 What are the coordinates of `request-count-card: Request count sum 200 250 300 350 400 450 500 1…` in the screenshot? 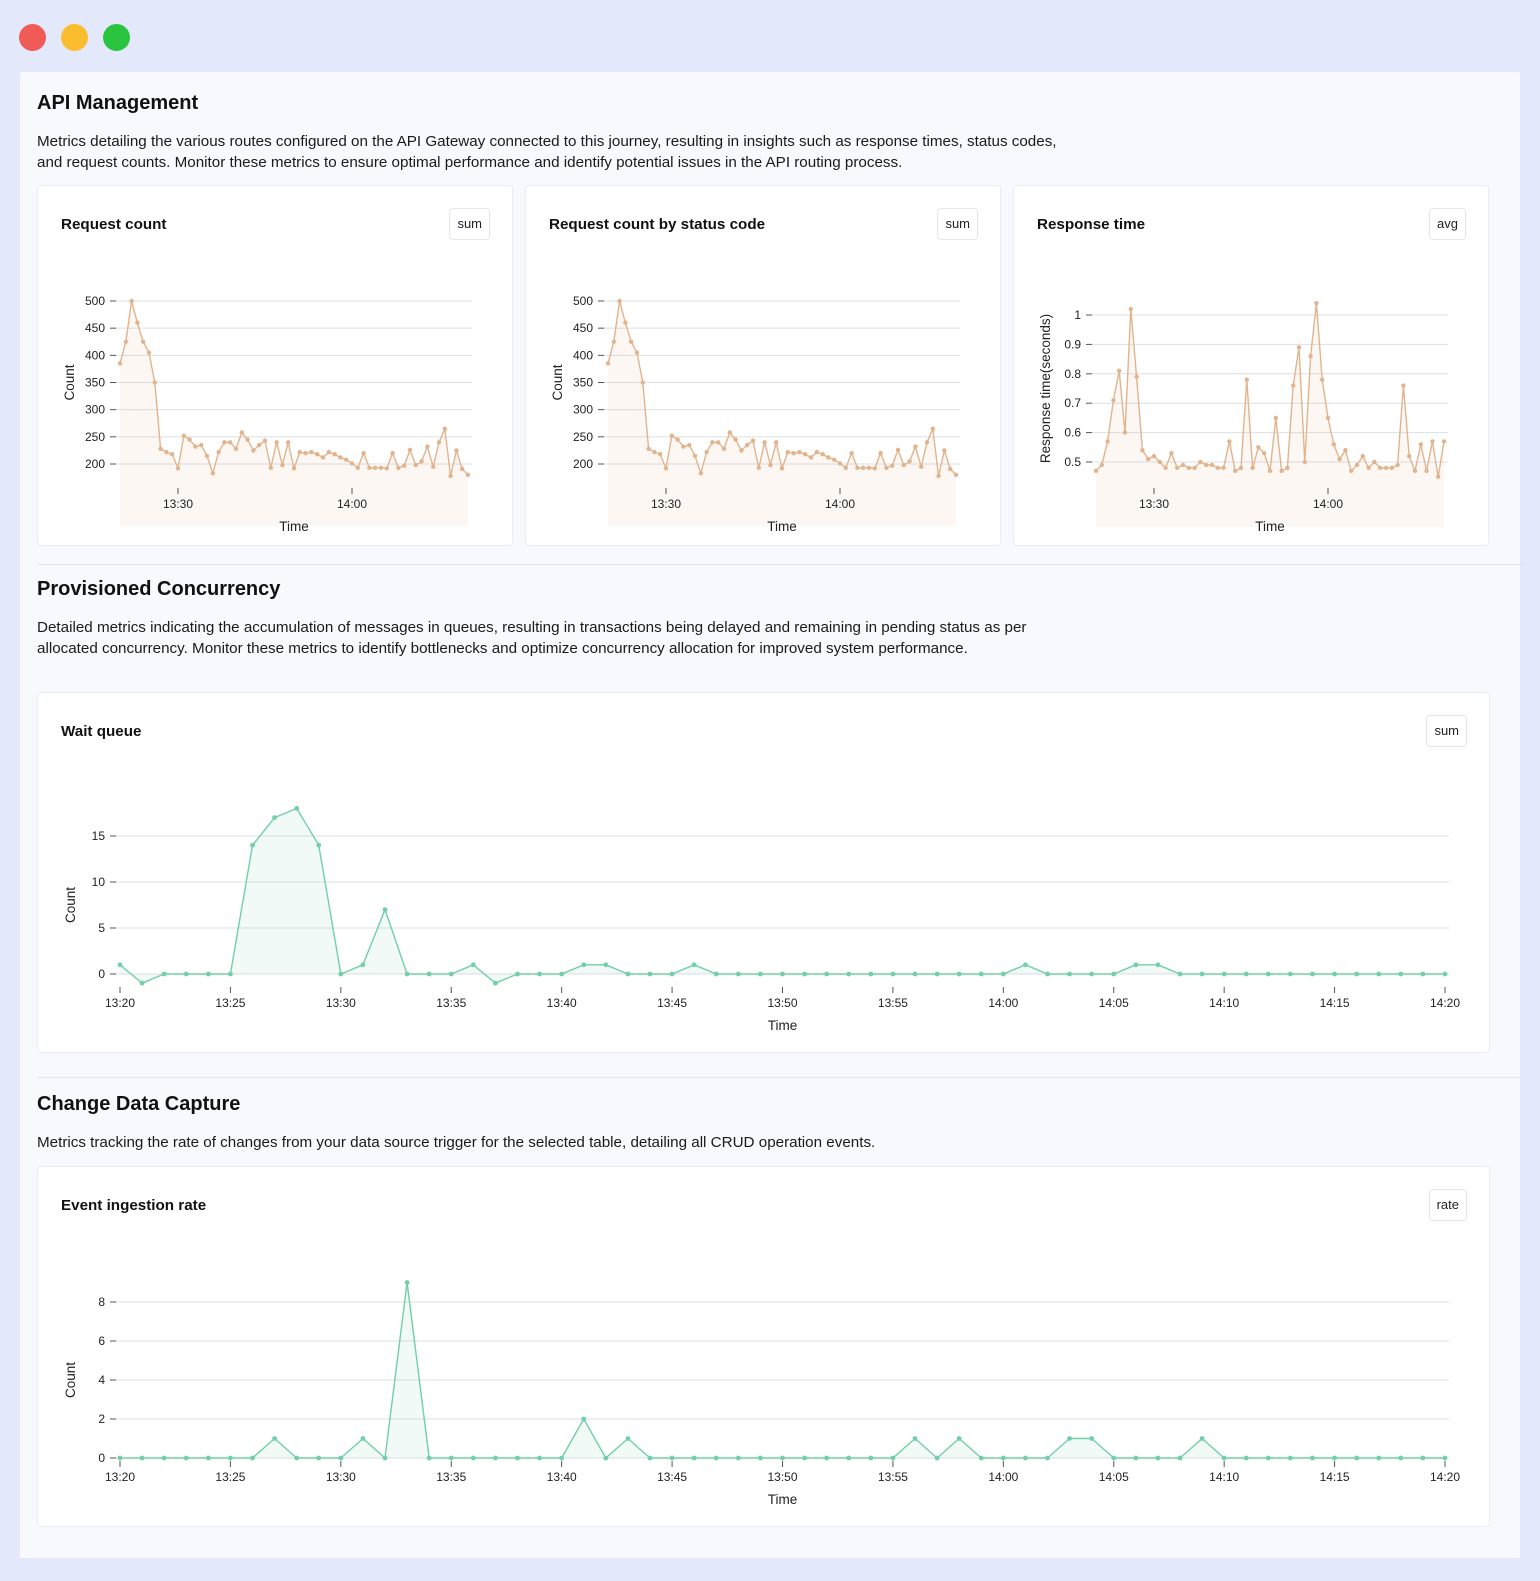 It's located at (275, 365).